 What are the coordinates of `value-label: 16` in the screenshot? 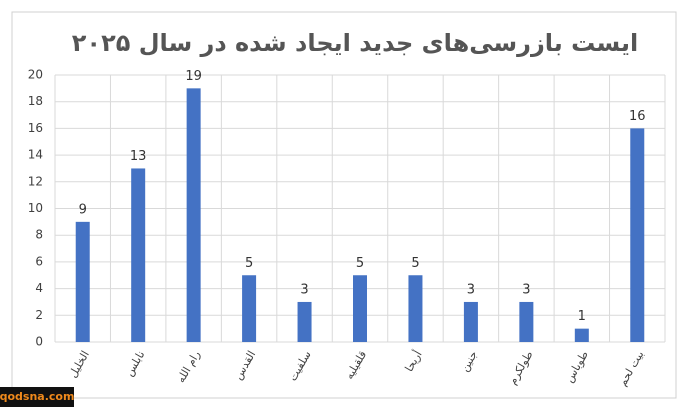 It's located at (637, 116).